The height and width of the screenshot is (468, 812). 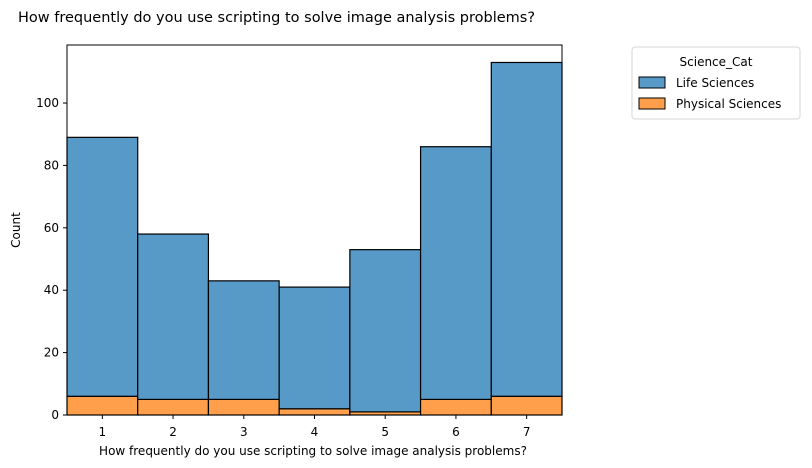 I want to click on legend-frame, so click(x=716, y=83).